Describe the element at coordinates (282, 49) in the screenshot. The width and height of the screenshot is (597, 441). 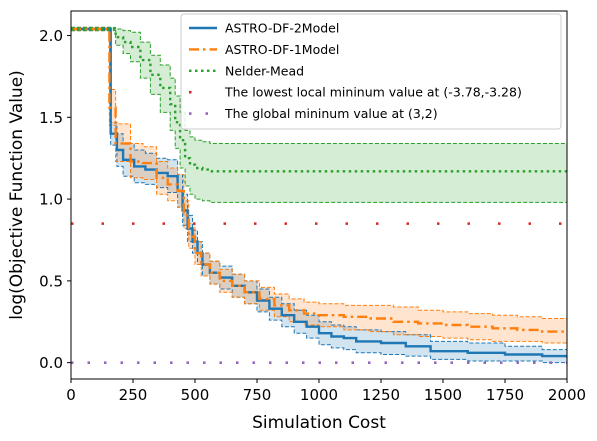
I see `legend-label: ASTRO-DF-1Model` at that location.